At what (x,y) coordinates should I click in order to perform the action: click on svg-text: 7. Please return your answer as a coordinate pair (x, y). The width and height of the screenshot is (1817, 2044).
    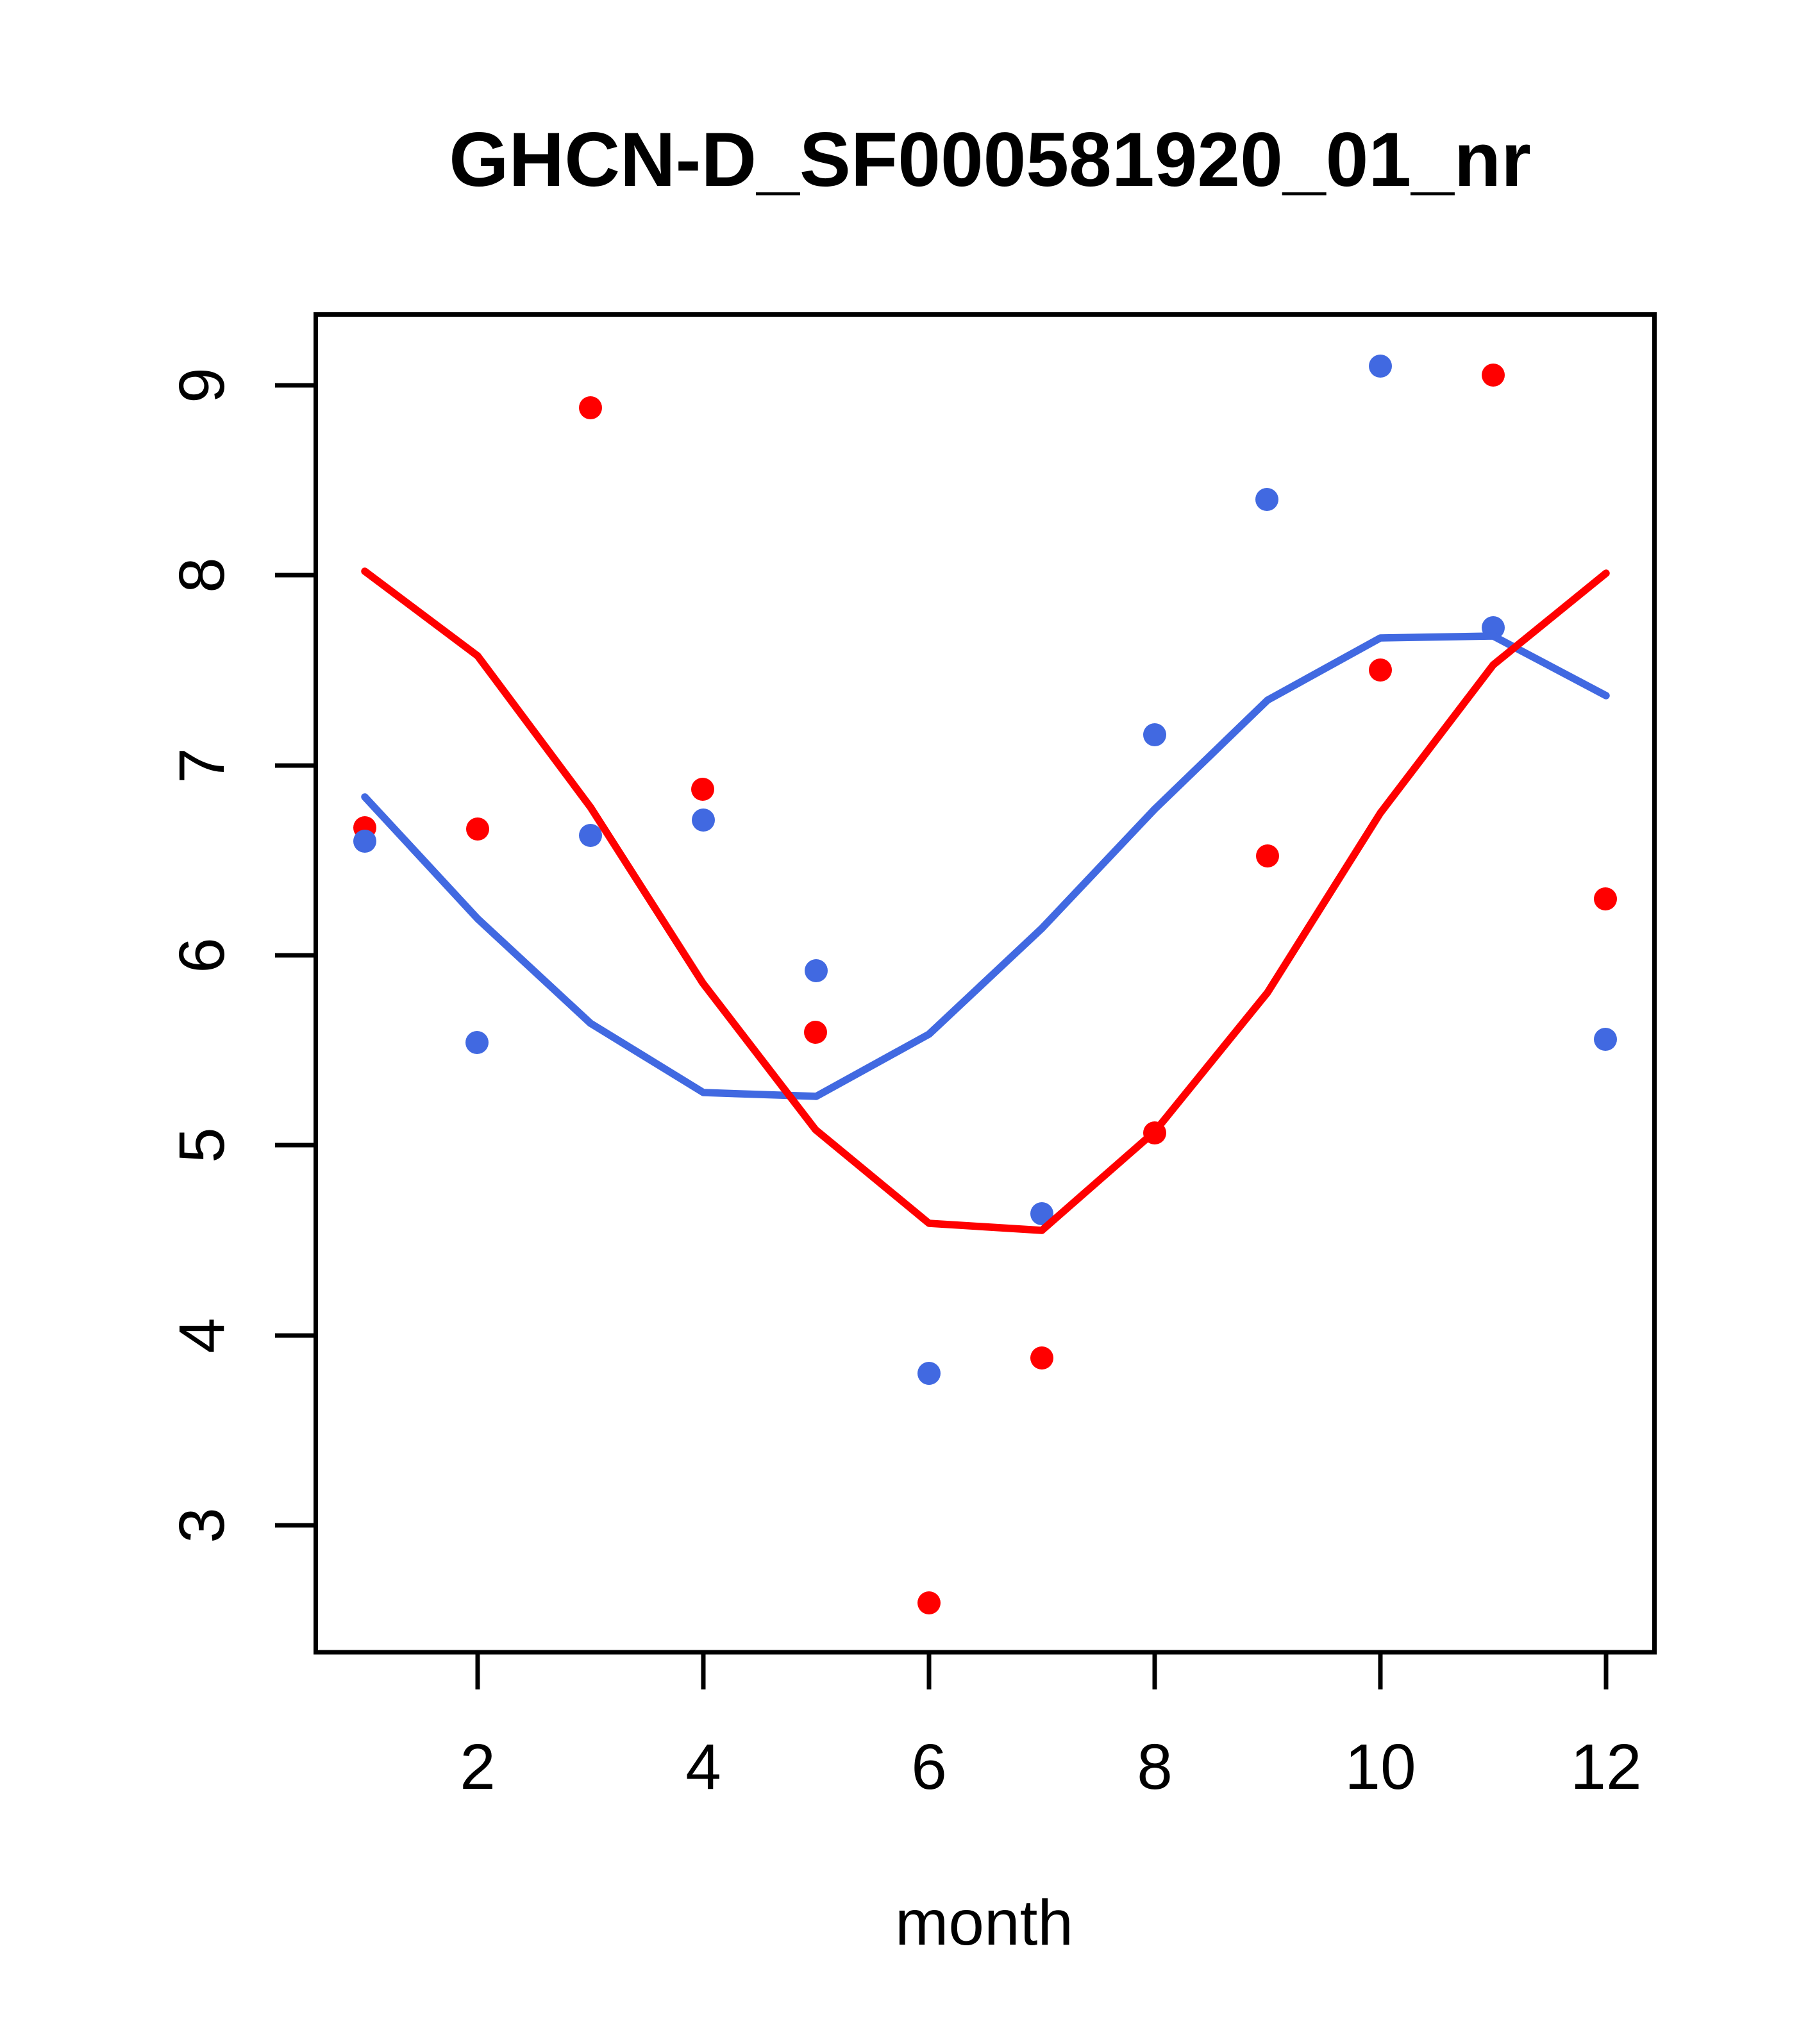
    Looking at the image, I should click on (202, 765).